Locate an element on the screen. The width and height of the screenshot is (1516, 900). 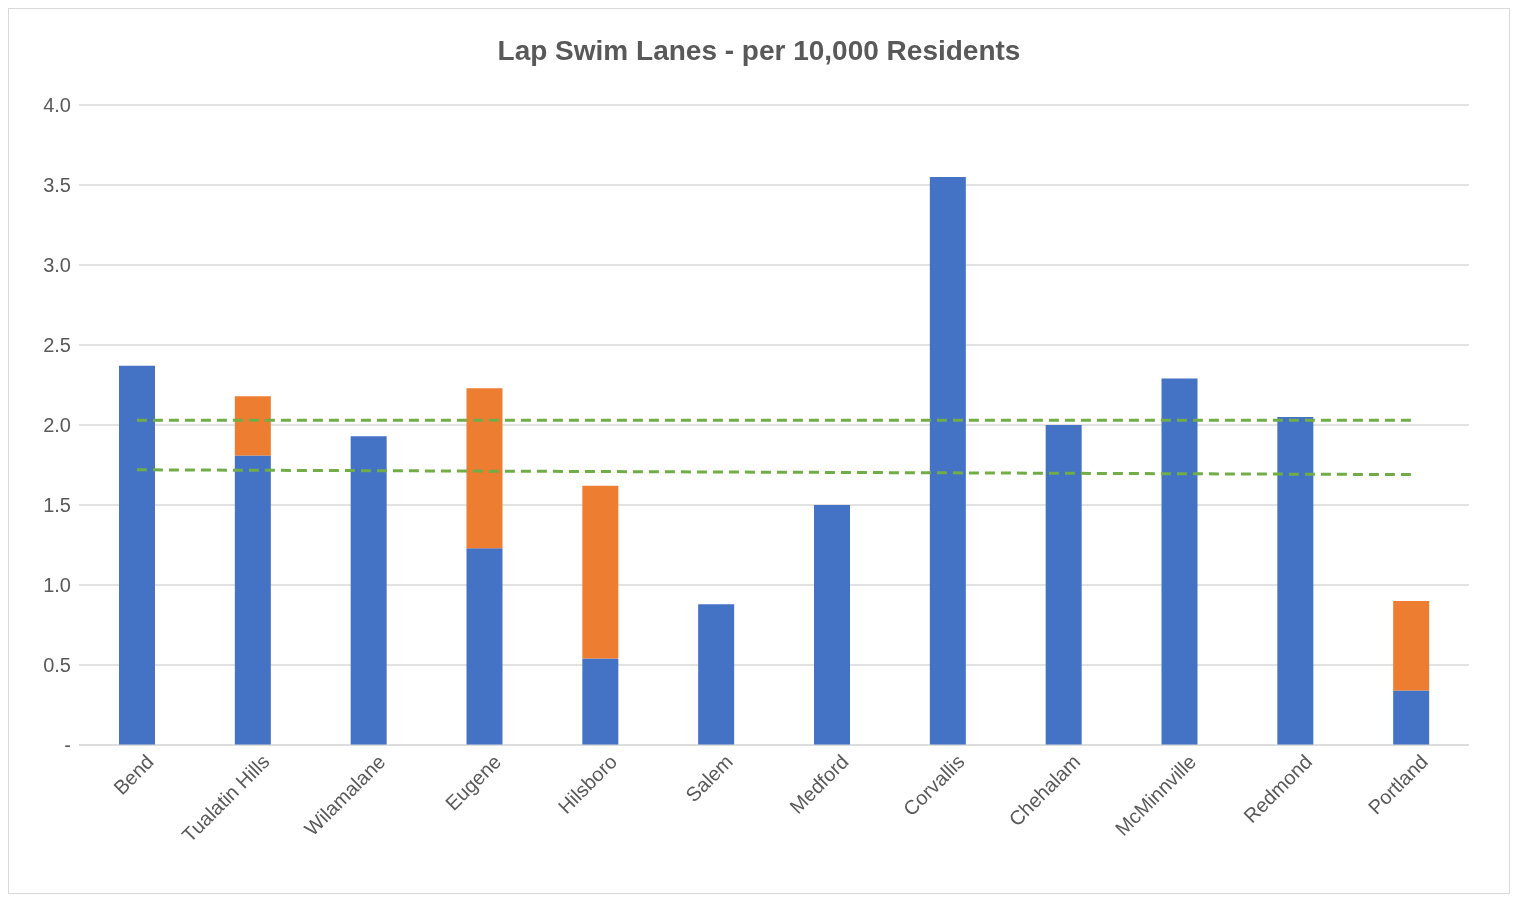
y-tick-label: 0.5 is located at coordinates (57, 665).